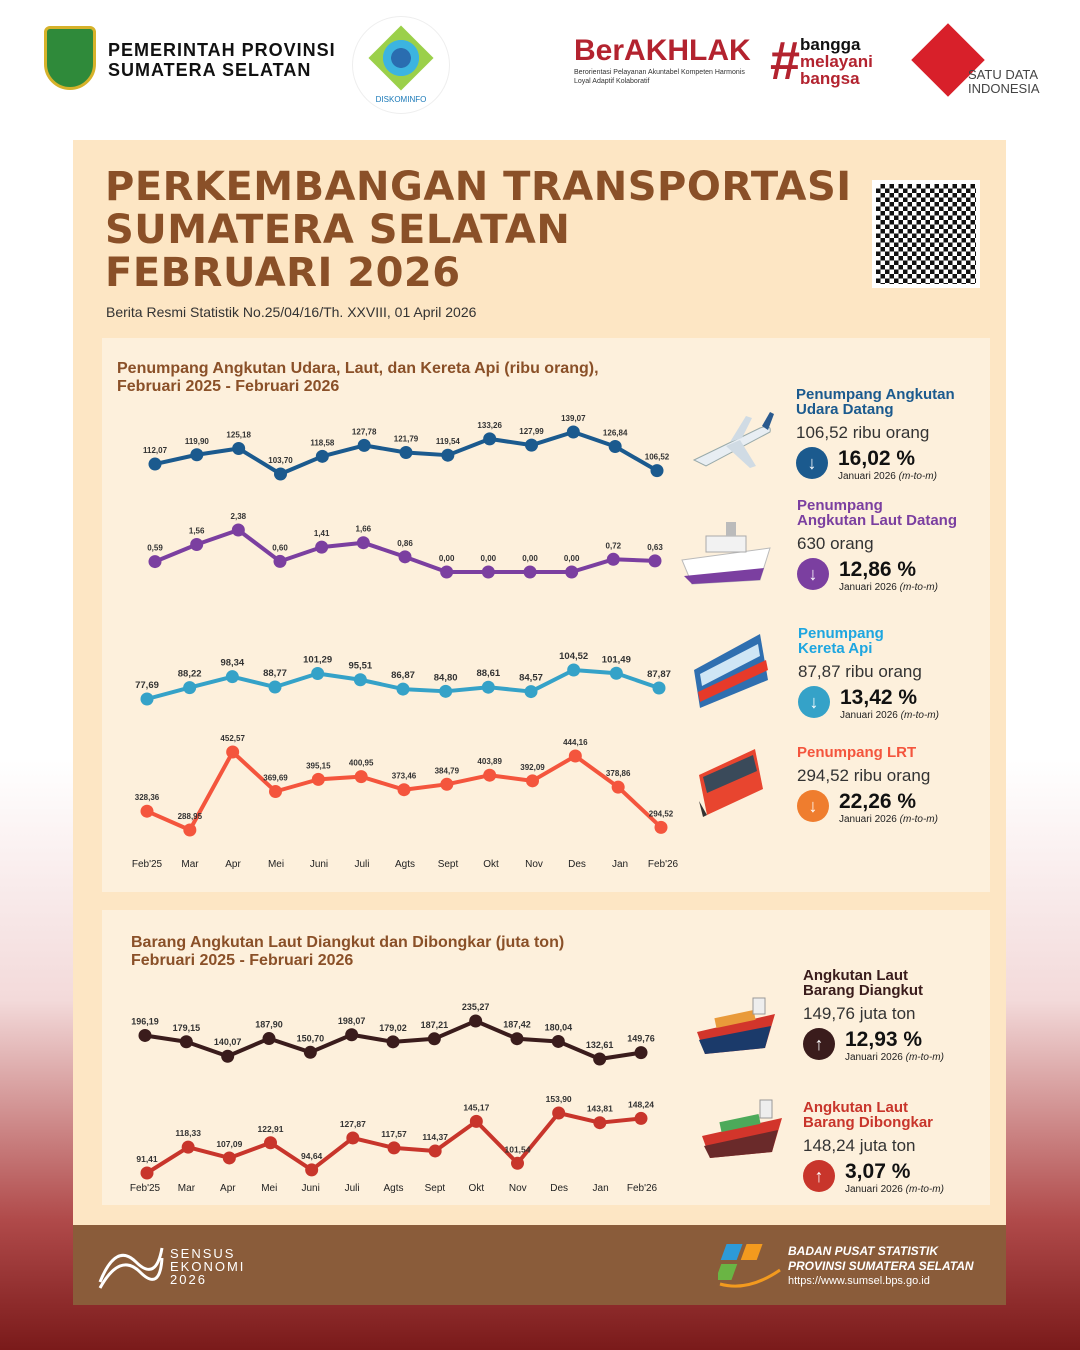 This screenshot has height=1350, width=1080. Describe the element at coordinates (726, 553) in the screenshot. I see `ship-icon` at that location.